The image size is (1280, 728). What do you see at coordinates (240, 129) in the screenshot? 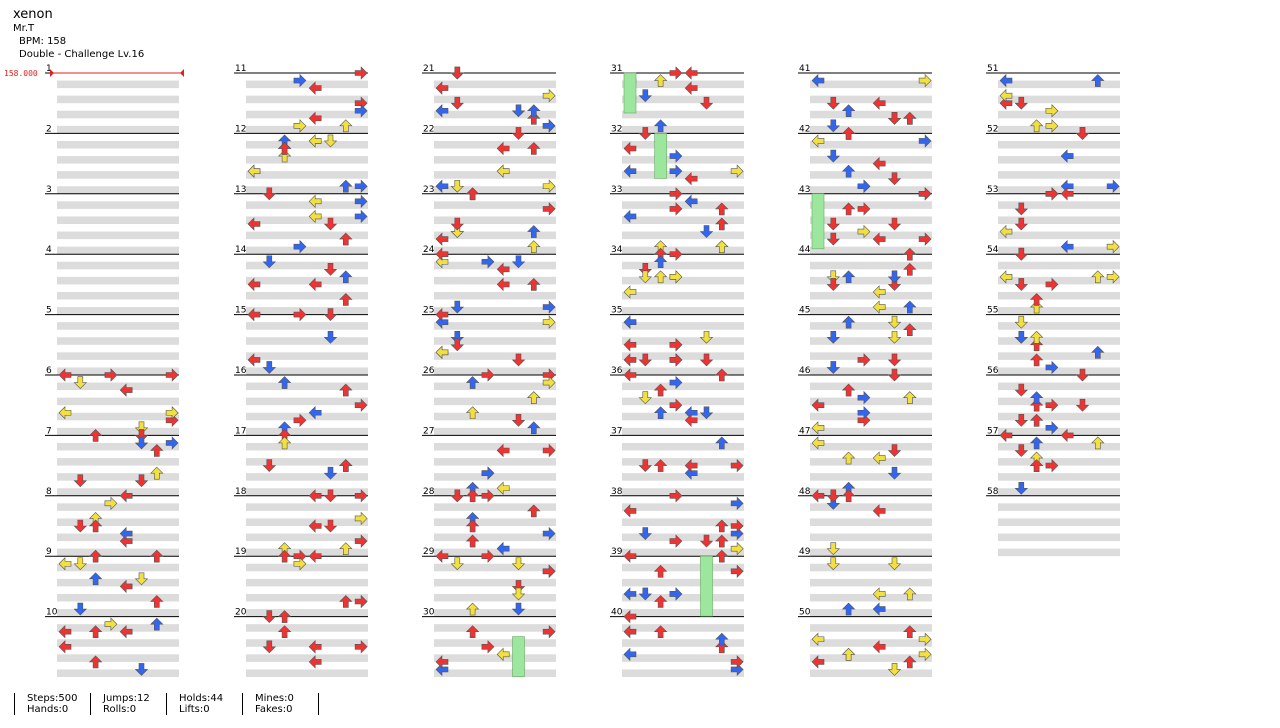
I see `measure-number: 12` at bounding box center [240, 129].